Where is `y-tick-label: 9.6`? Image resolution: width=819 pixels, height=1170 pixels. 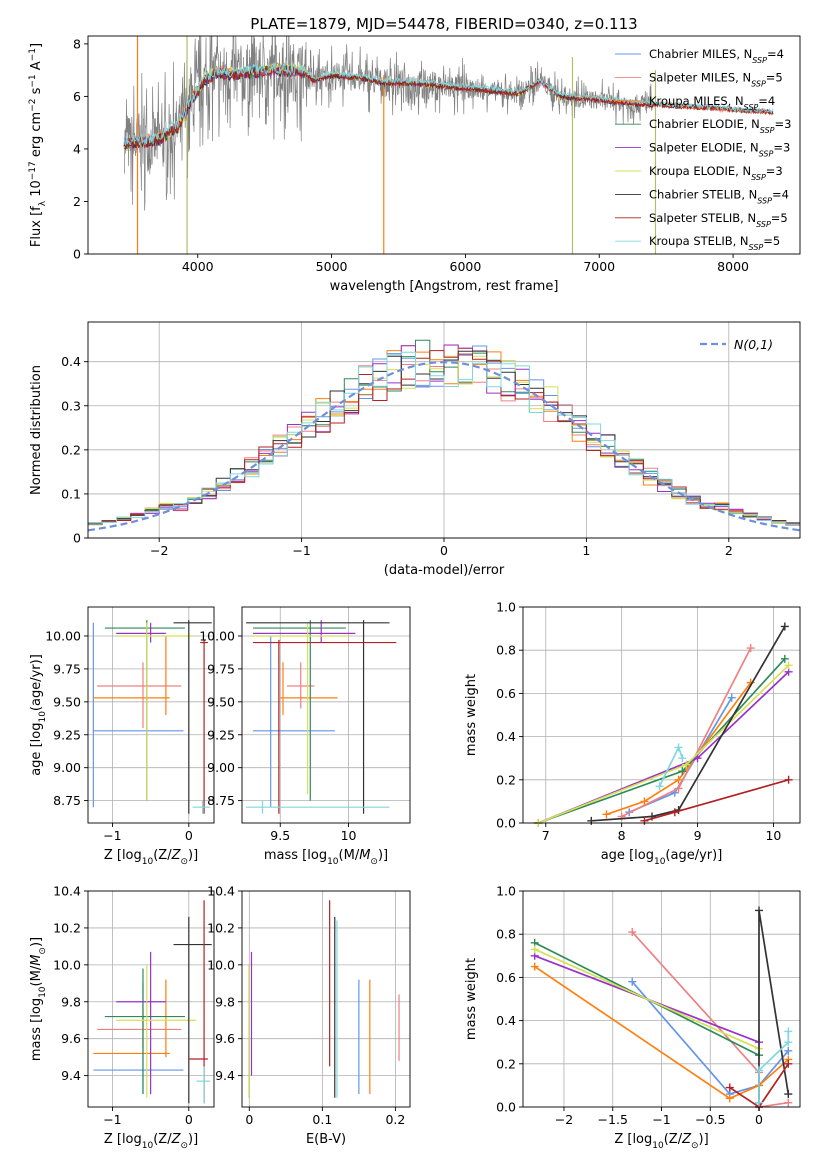 y-tick-label: 9.6 is located at coordinates (71, 1038).